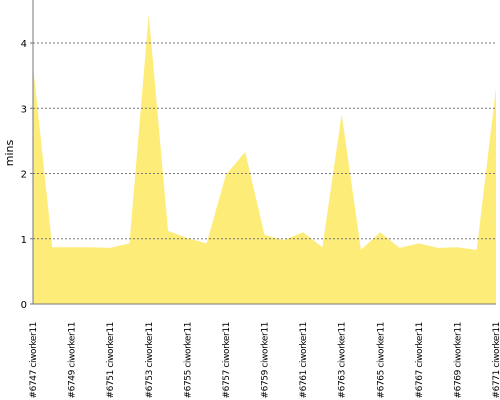 The image size is (500, 400). I want to click on x-tick-label: #6755 ciworker11, so click(188, 360).